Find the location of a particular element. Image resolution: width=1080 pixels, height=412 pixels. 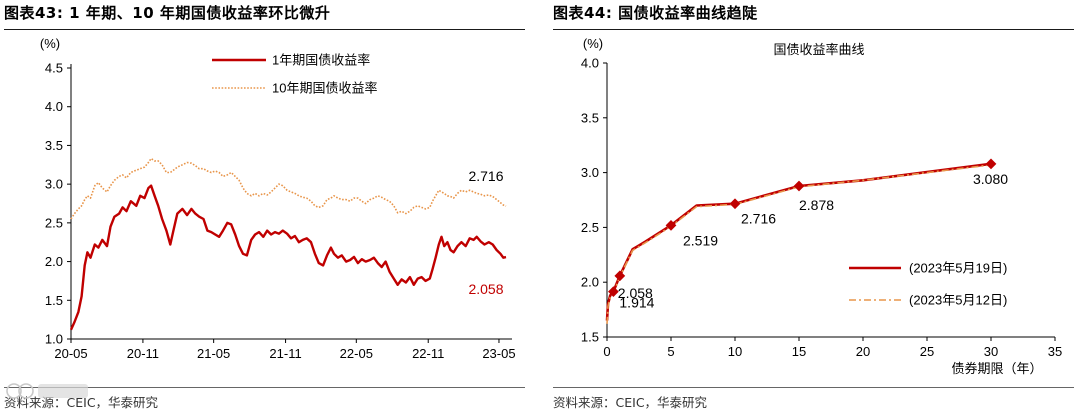

series-line-10y is located at coordinates (288, 188).